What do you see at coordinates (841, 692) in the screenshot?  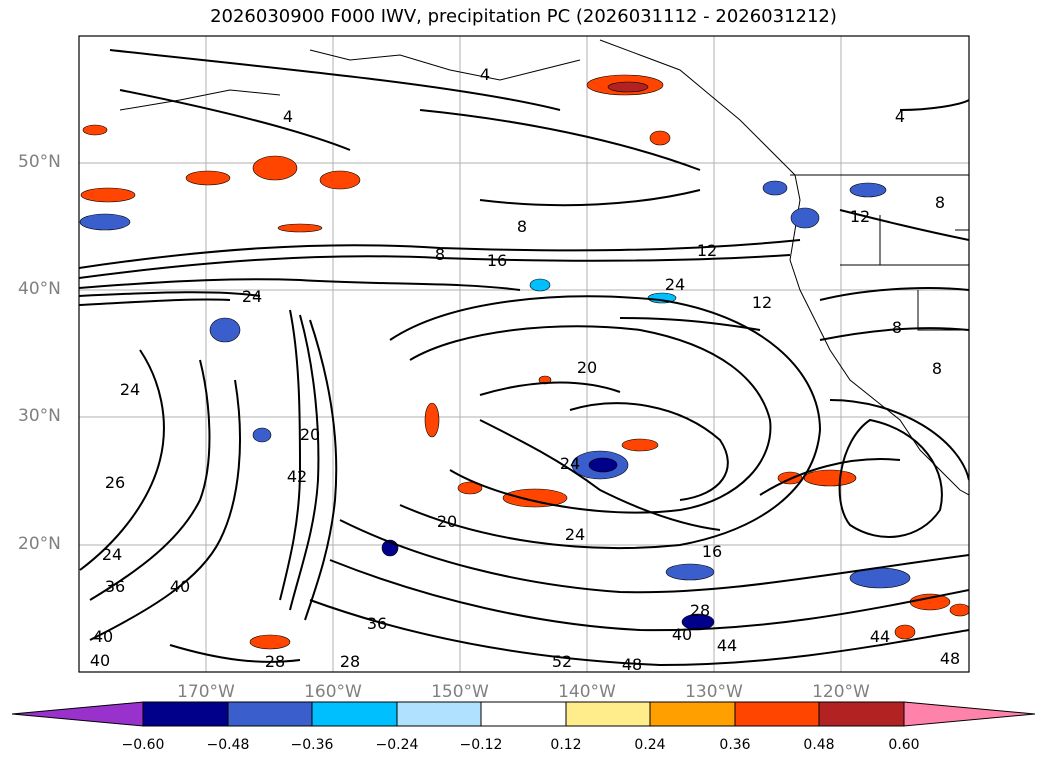 I see `lon-label: 120°W` at bounding box center [841, 692].